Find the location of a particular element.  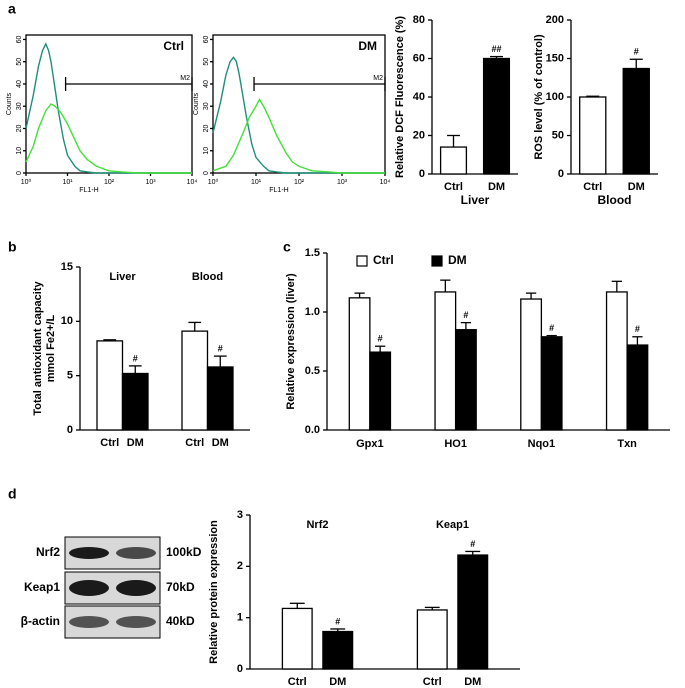

group-label: Txn is located at coordinates (627, 444).